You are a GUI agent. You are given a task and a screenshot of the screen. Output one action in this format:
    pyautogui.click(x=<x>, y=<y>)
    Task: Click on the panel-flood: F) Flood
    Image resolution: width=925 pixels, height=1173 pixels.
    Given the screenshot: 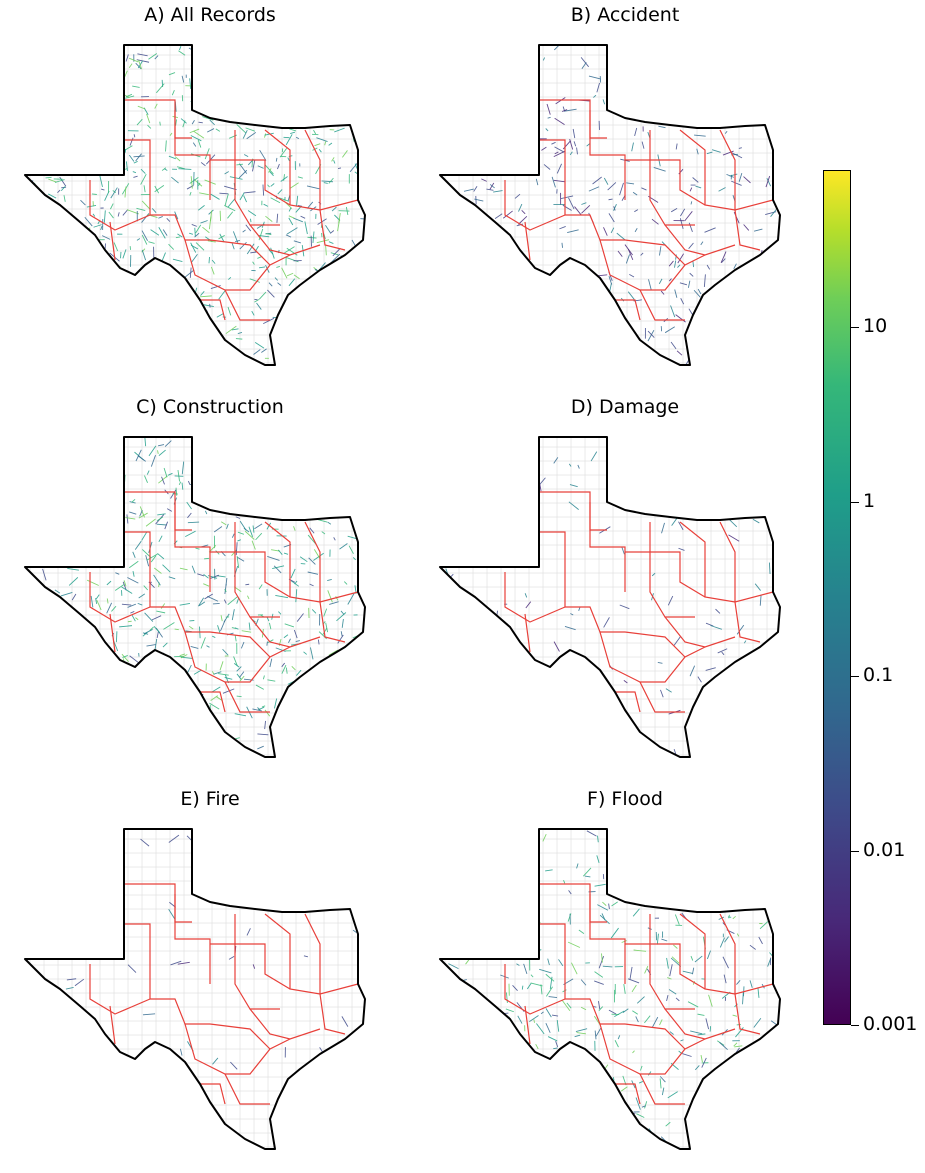 What is the action you would take?
    pyautogui.click(x=625, y=976)
    